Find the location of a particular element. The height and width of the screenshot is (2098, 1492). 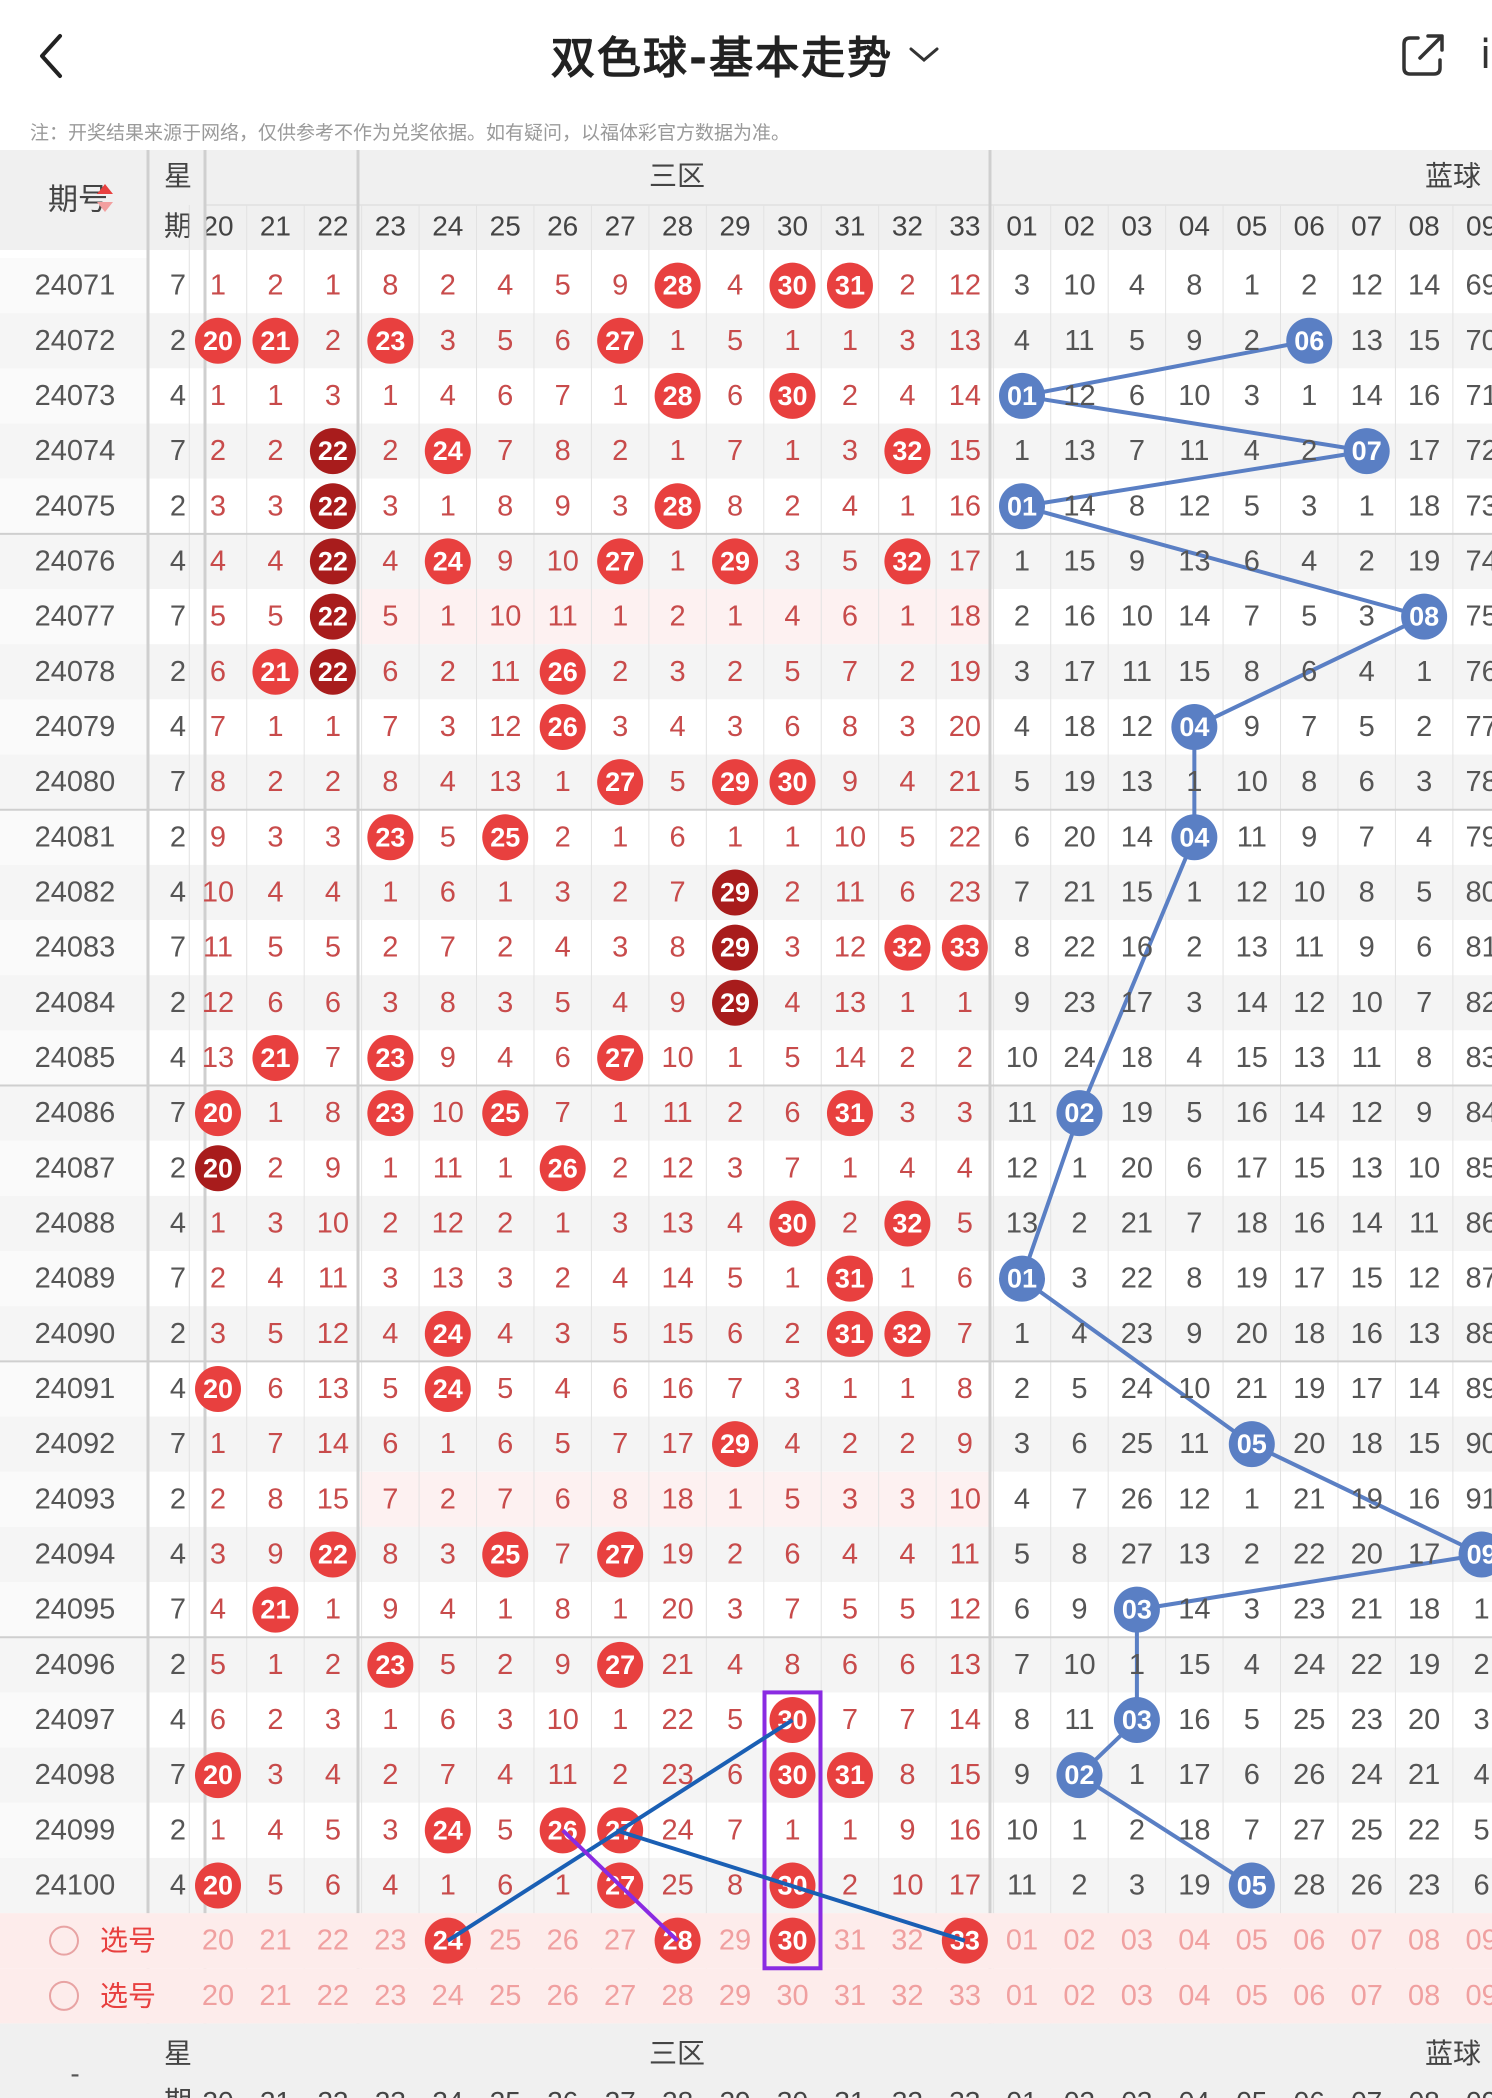

period-number: 24075 is located at coordinates (75, 506).